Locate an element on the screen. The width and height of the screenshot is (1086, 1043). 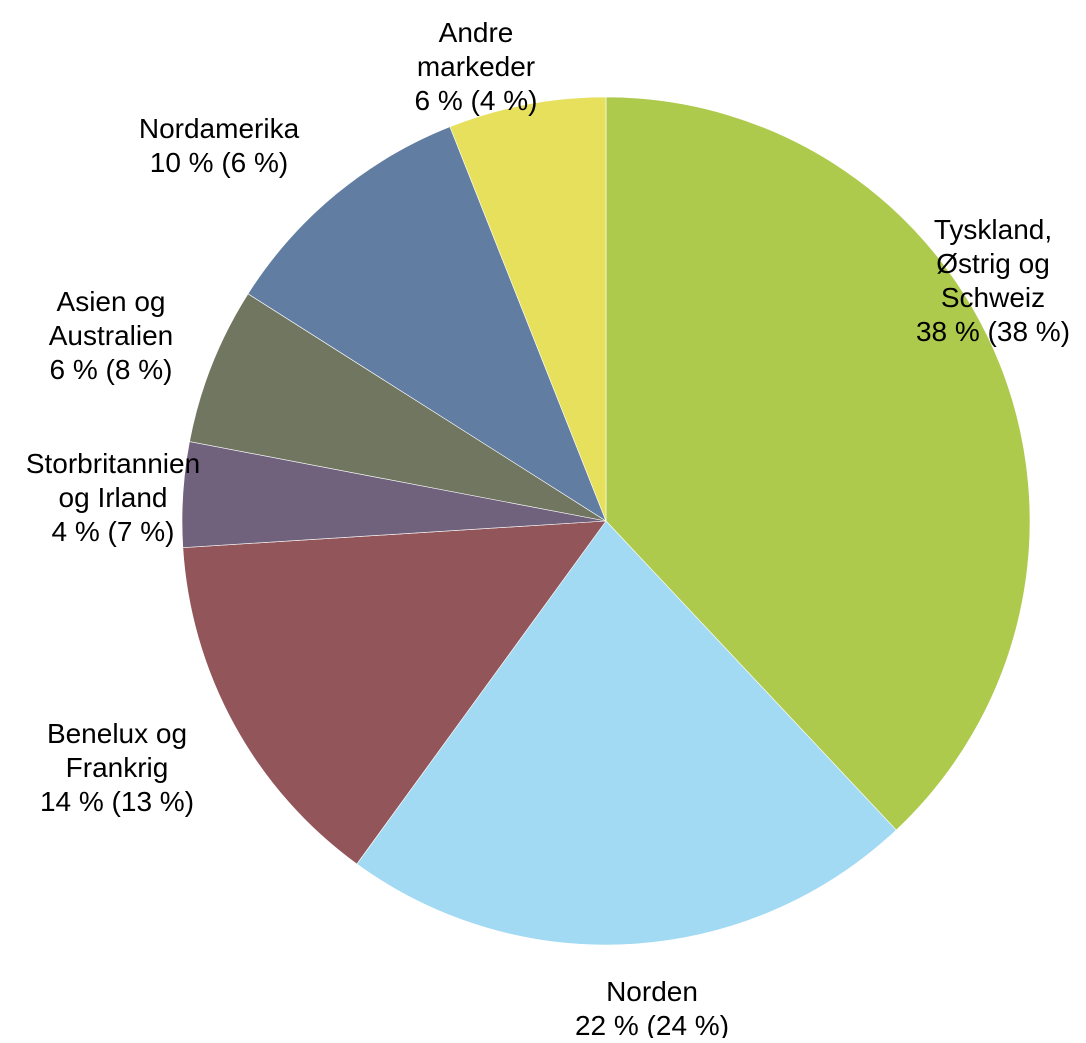
slice-label-5: Asien og Australien 6 % (8 %) is located at coordinates (111, 335).